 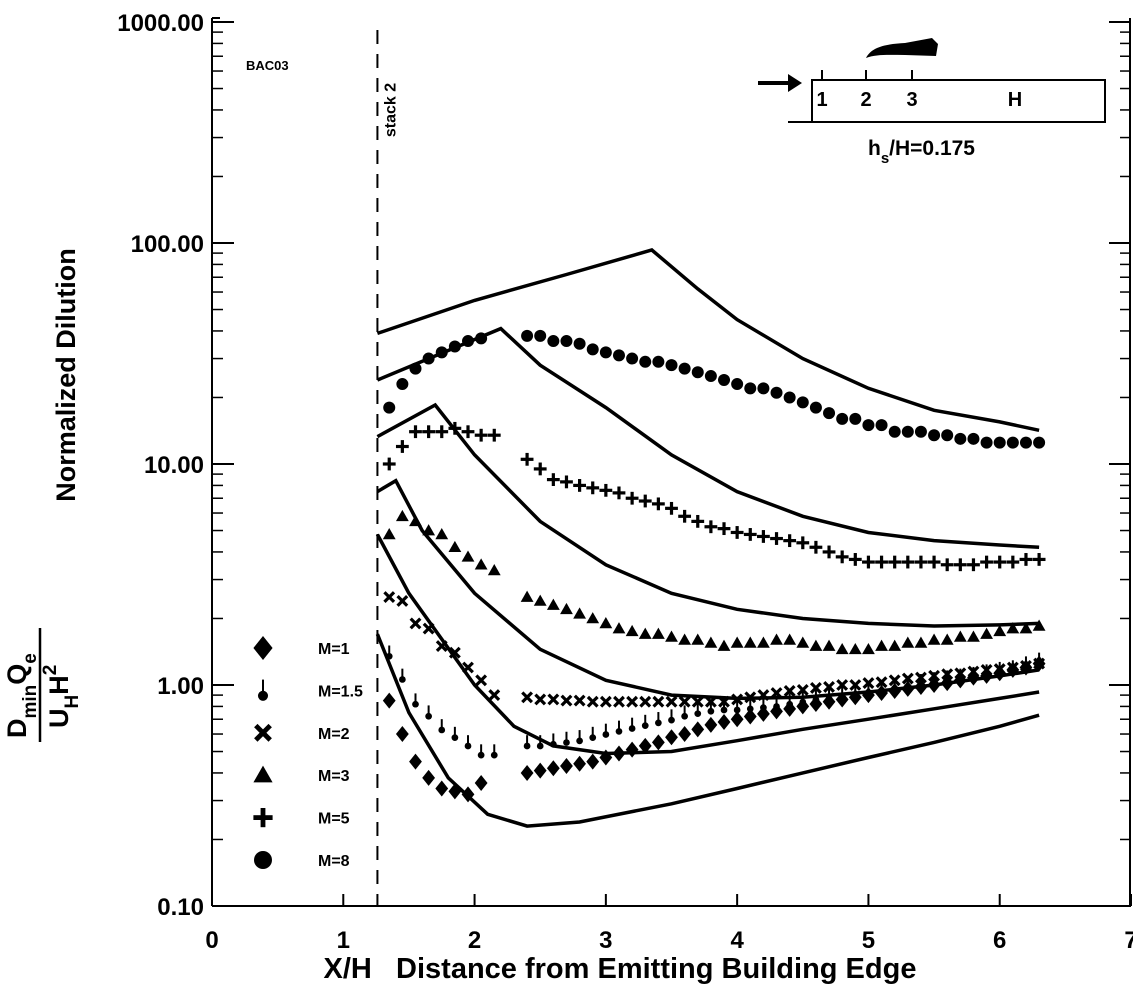 I want to click on model-curve, so click(x=707, y=730).